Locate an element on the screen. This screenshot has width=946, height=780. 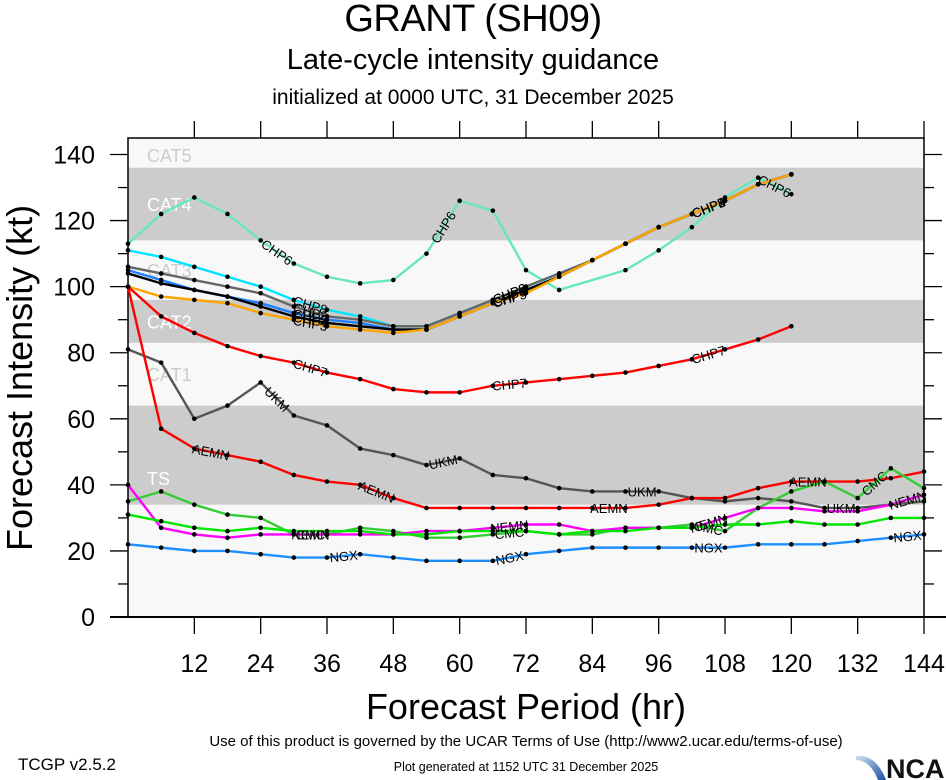
series-label-chp3: CHP3 is located at coordinates (310, 323).